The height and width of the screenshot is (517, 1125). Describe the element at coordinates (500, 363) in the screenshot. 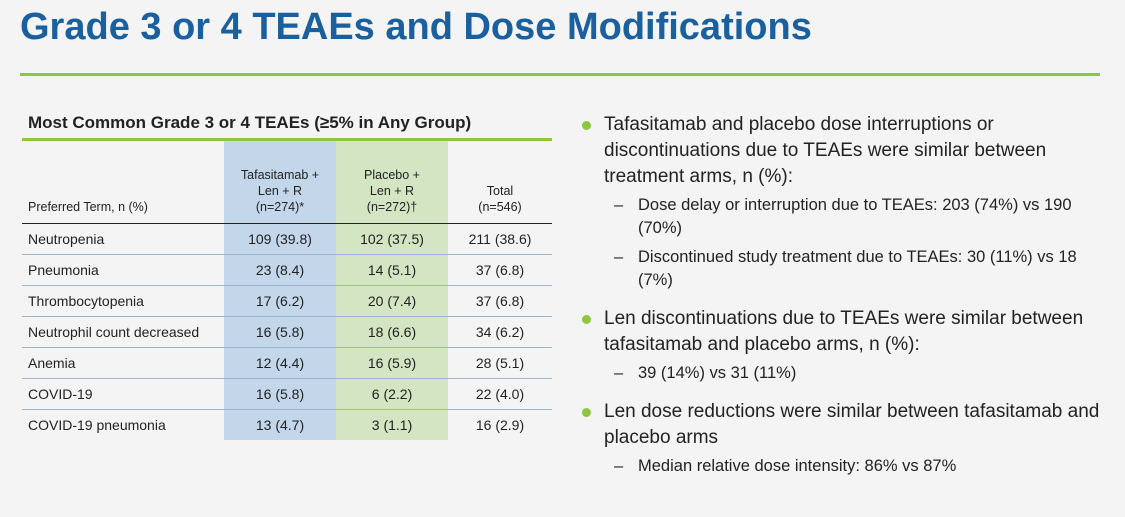

I see `cell-total: 28 (5.1)` at that location.